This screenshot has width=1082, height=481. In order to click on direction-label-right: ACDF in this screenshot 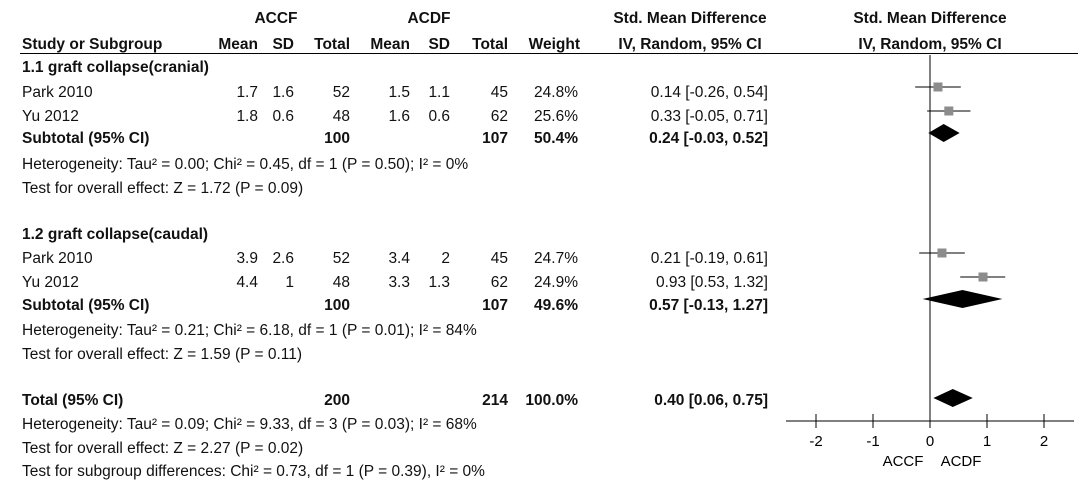, I will do `click(961, 461)`.